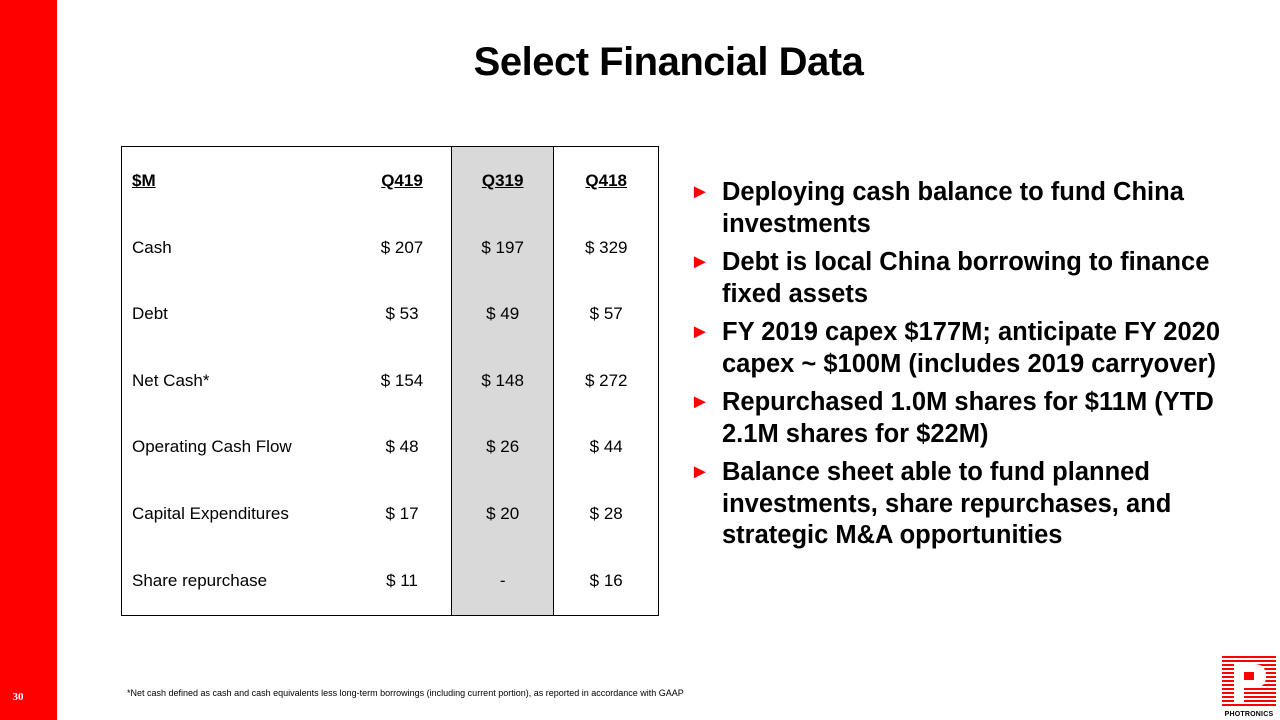 The height and width of the screenshot is (720, 1280). I want to click on slide-title: Select Financial Data, so click(668, 62).